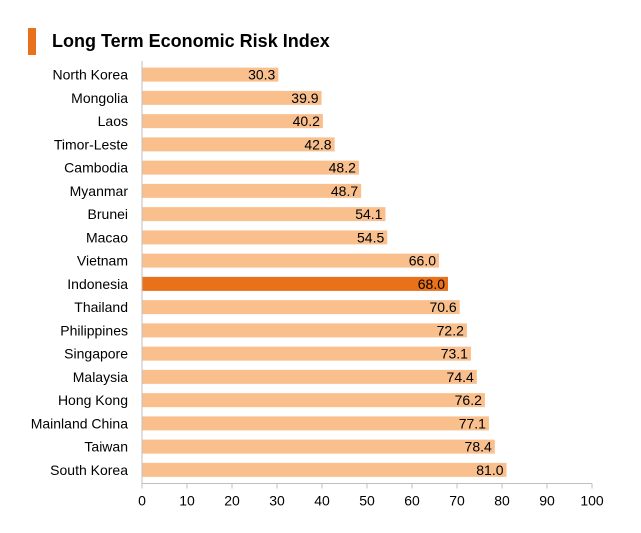  I want to click on category-label: Macao, so click(107, 237).